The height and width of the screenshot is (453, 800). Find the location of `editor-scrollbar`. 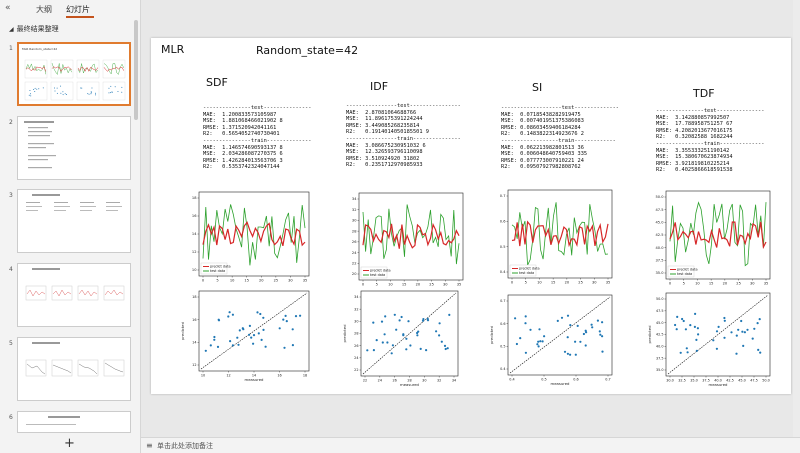

editor-scrollbar is located at coordinates (796, 218).